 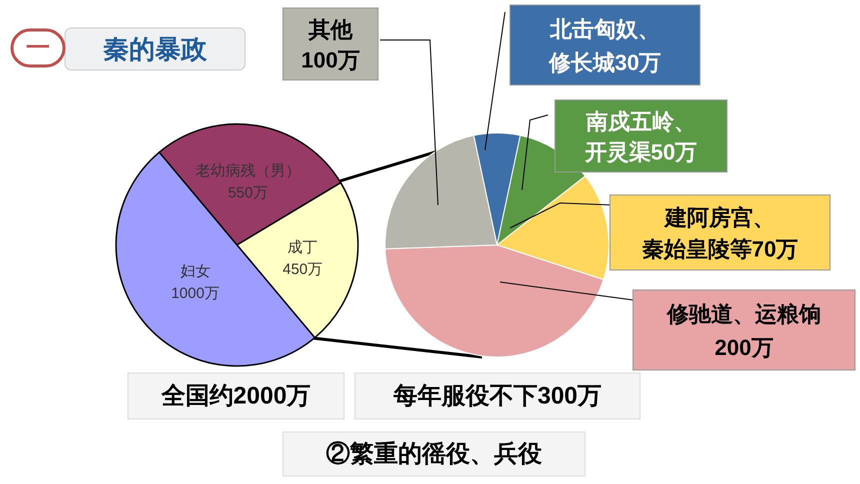 I want to click on slice-label: 修驰道、运粮饷, so click(x=743, y=314).